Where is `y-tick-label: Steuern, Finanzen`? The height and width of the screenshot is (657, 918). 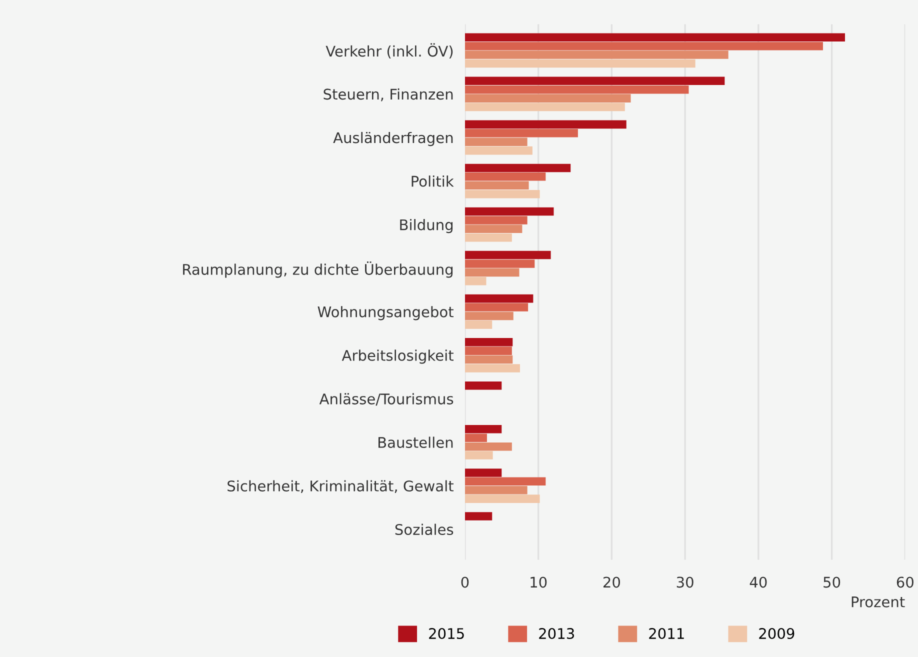
y-tick-label: Steuern, Finanzen is located at coordinates (388, 95).